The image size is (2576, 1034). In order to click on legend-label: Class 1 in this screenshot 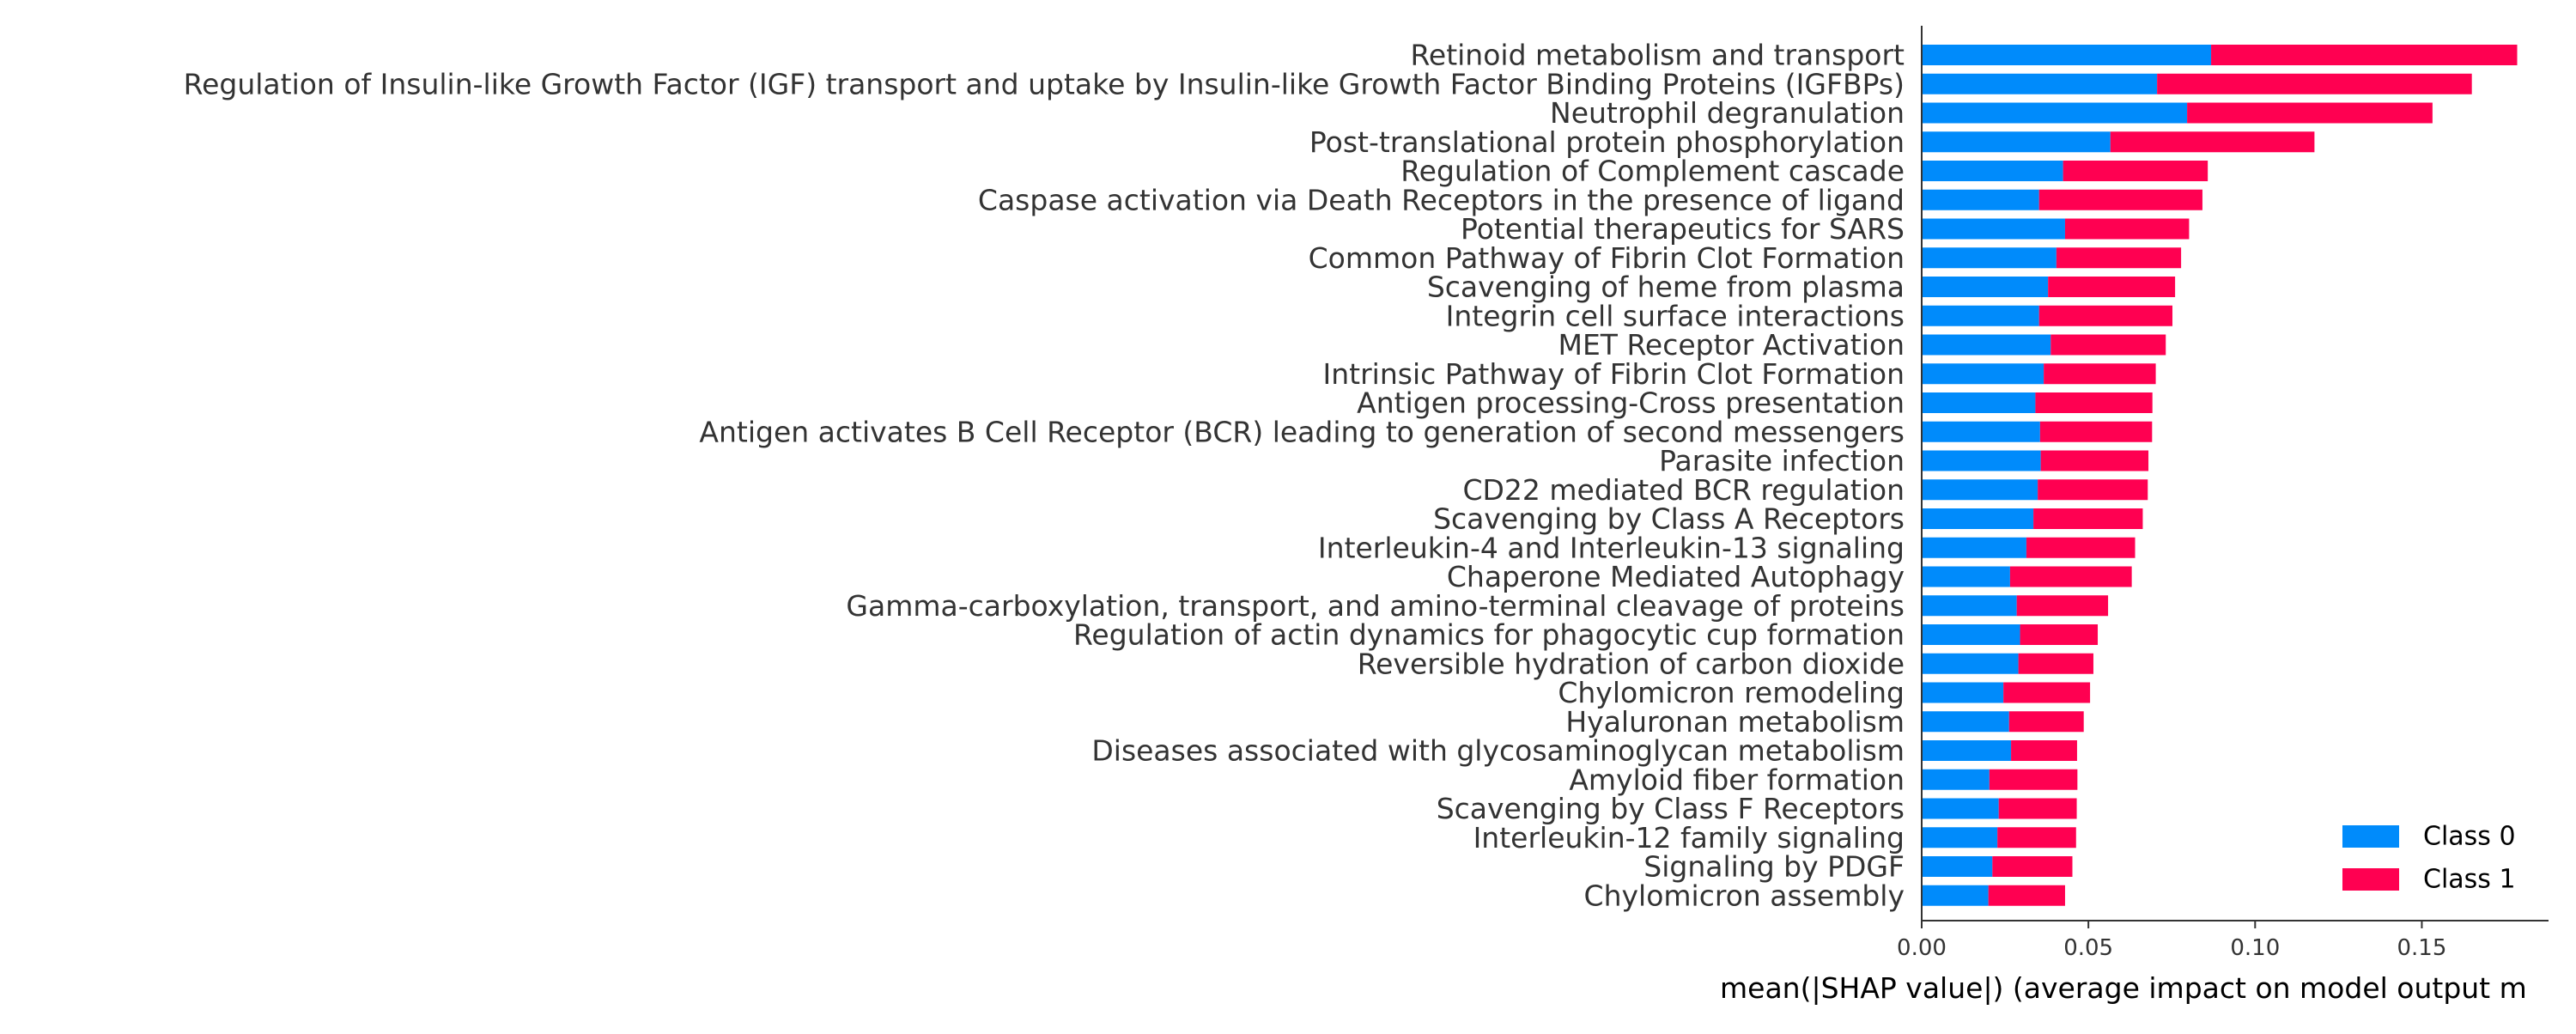, I will do `click(2470, 880)`.